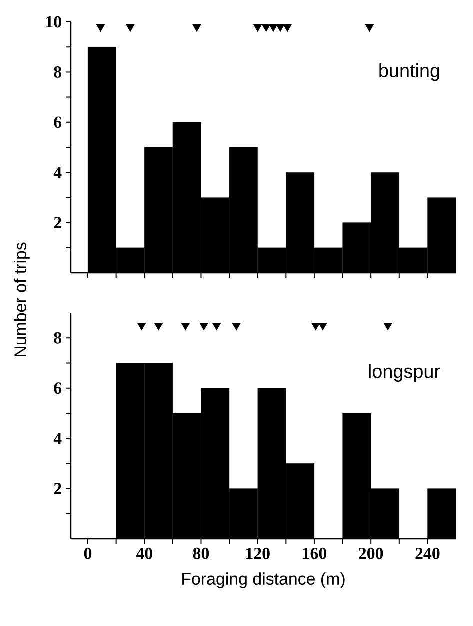  I want to click on x-tick-label: 0, so click(88, 554).